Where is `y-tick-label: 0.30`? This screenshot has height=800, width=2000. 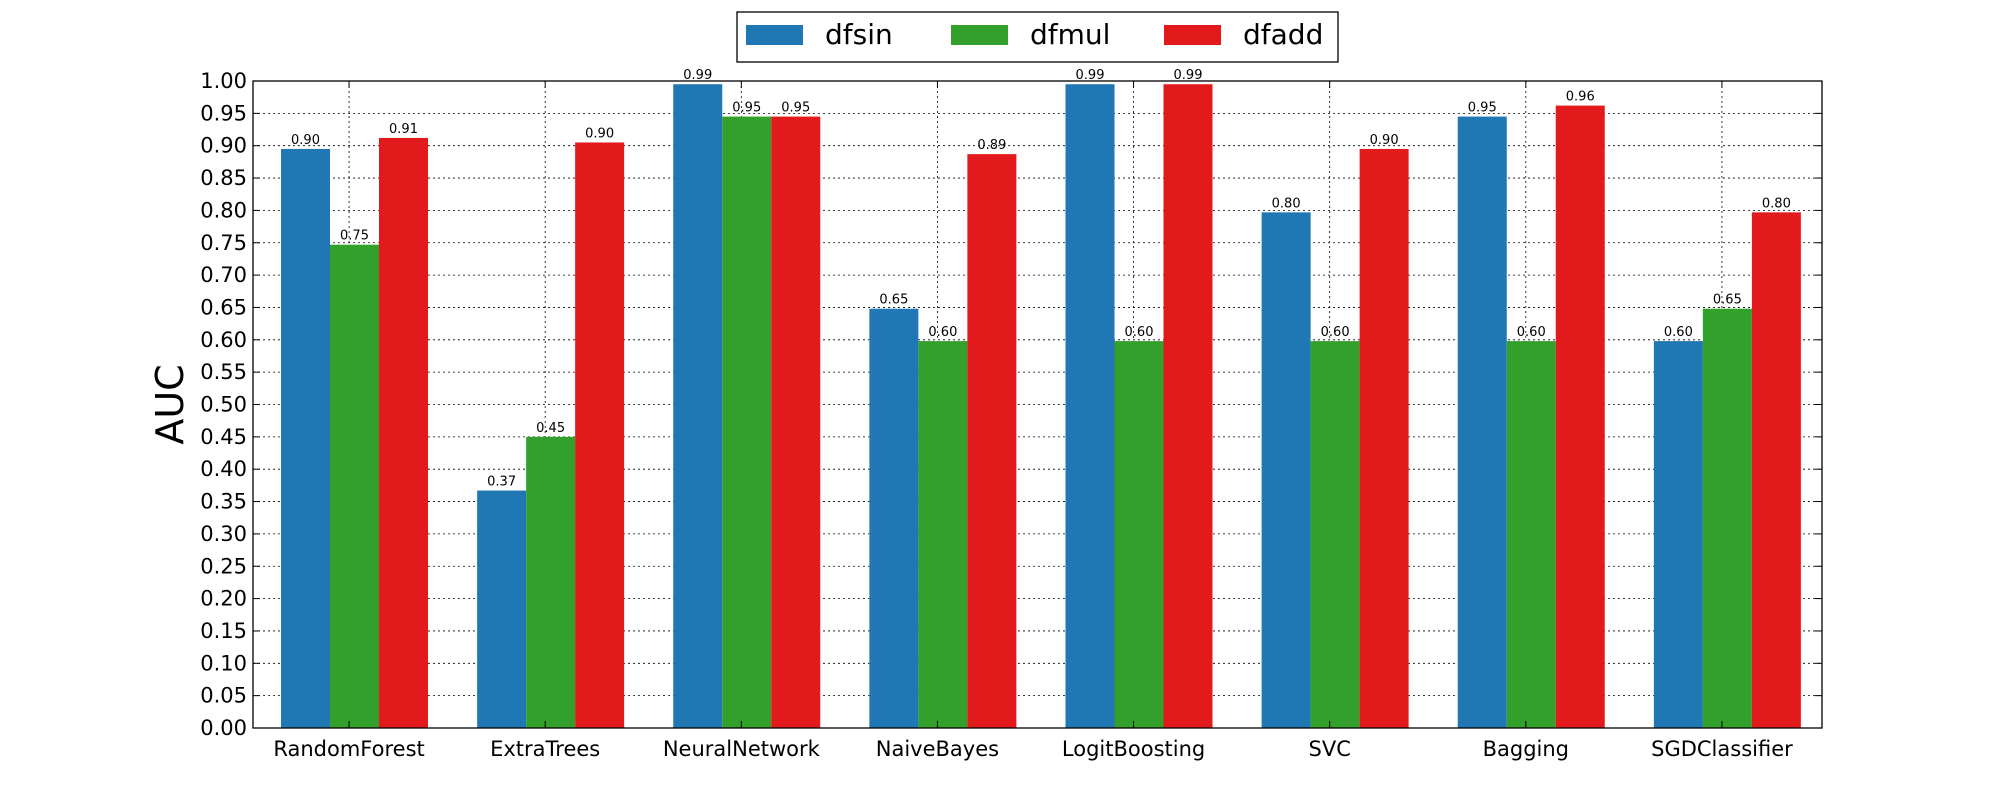 y-tick-label: 0.30 is located at coordinates (223, 534).